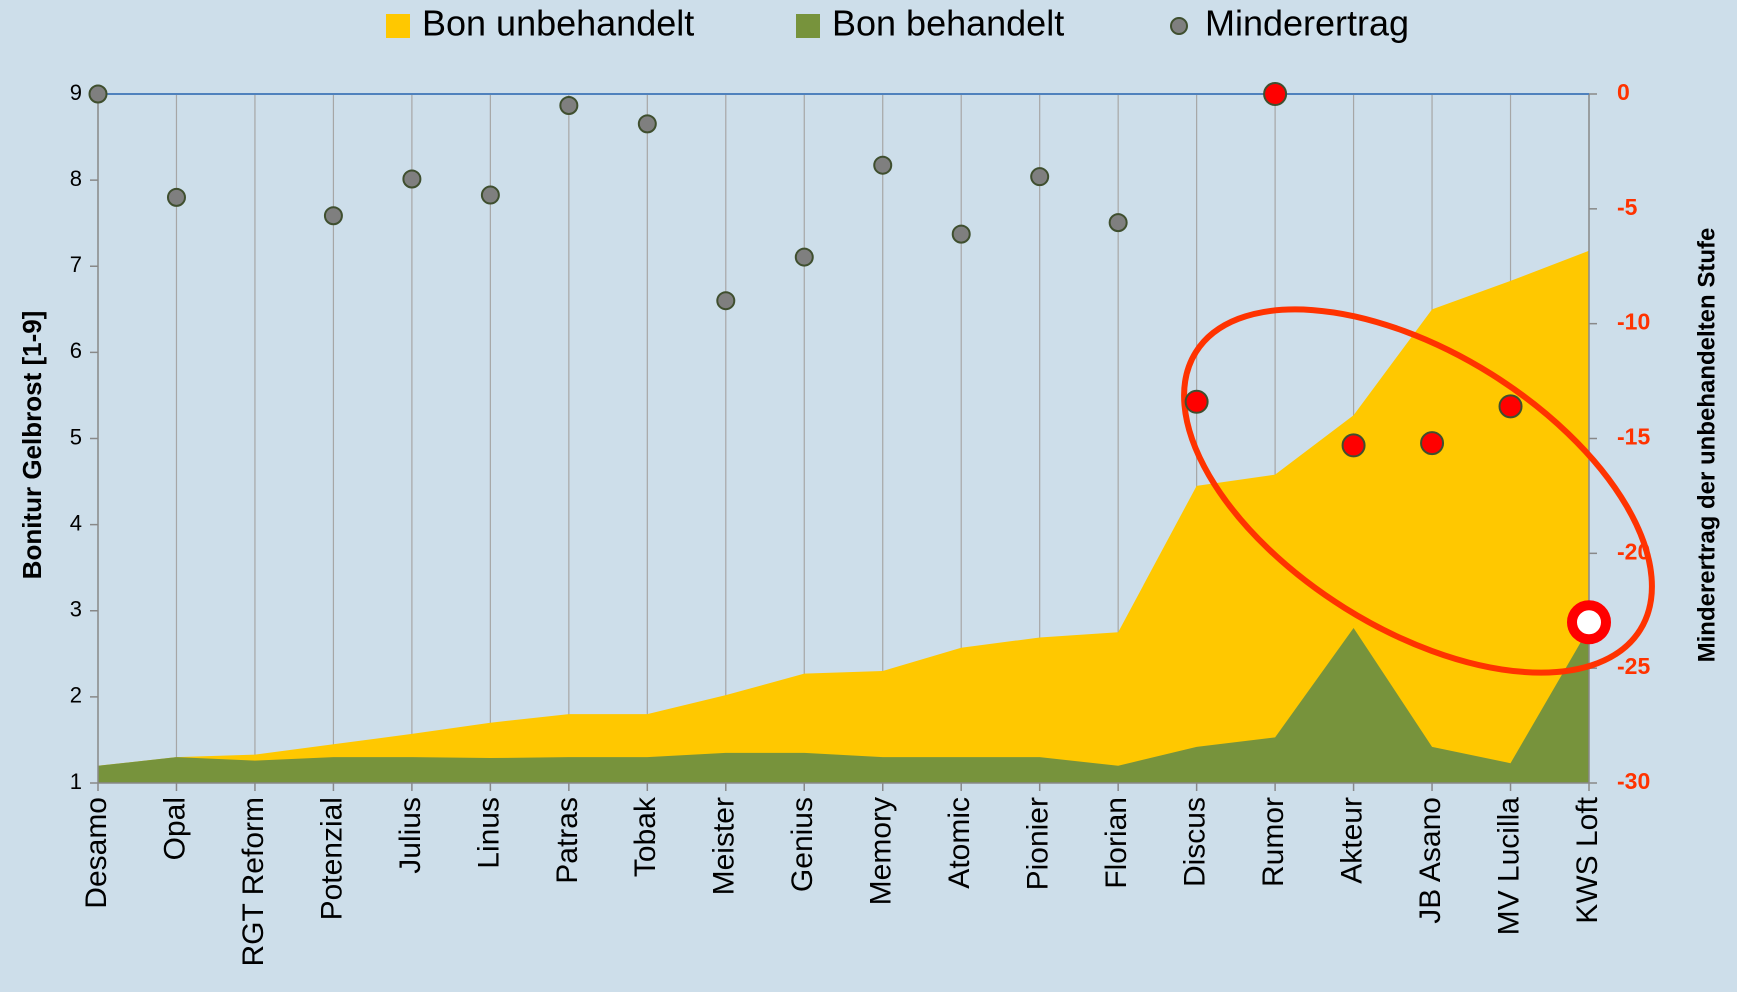 The width and height of the screenshot is (1737, 992). Describe the element at coordinates (32, 445) in the screenshot. I see `y-axis-label: Bonitur Gelbrost [1-9]` at that location.